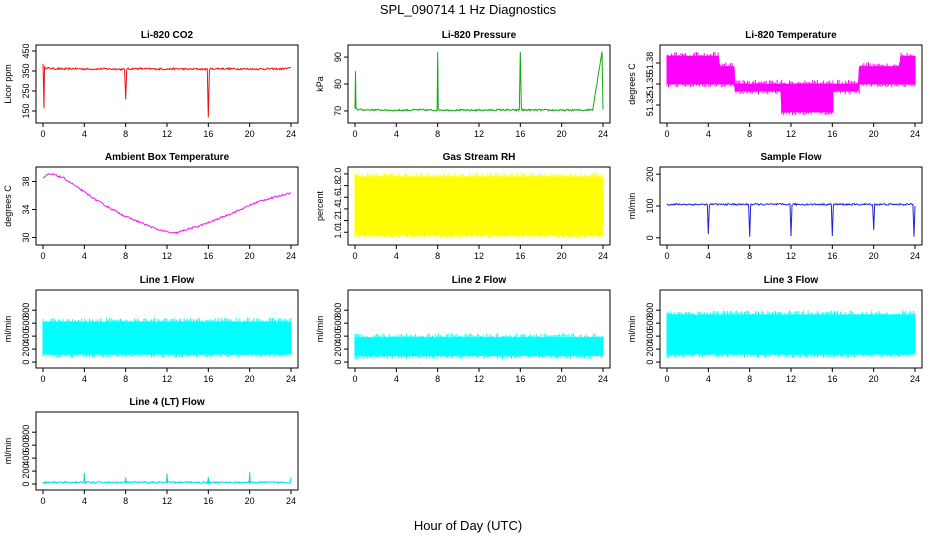 This screenshot has width=936, height=540. Describe the element at coordinates (167, 35) in the screenshot. I see `panel-title: Li-820 CO2` at that location.